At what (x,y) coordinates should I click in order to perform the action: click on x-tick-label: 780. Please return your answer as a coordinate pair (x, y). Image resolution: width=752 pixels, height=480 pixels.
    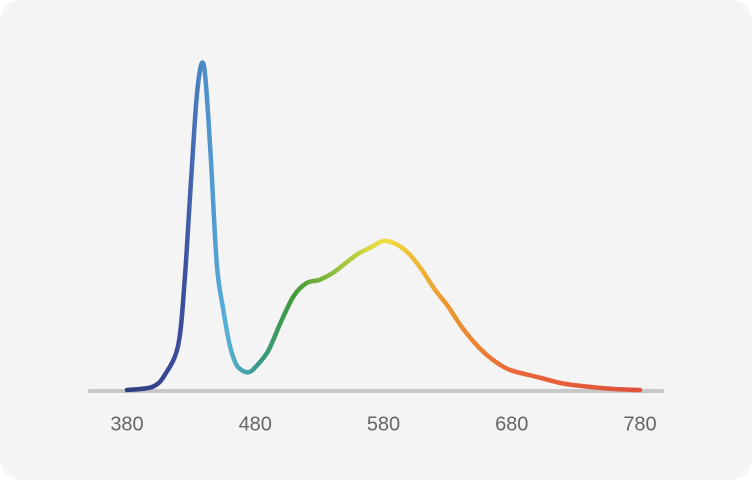
    Looking at the image, I should click on (639, 424).